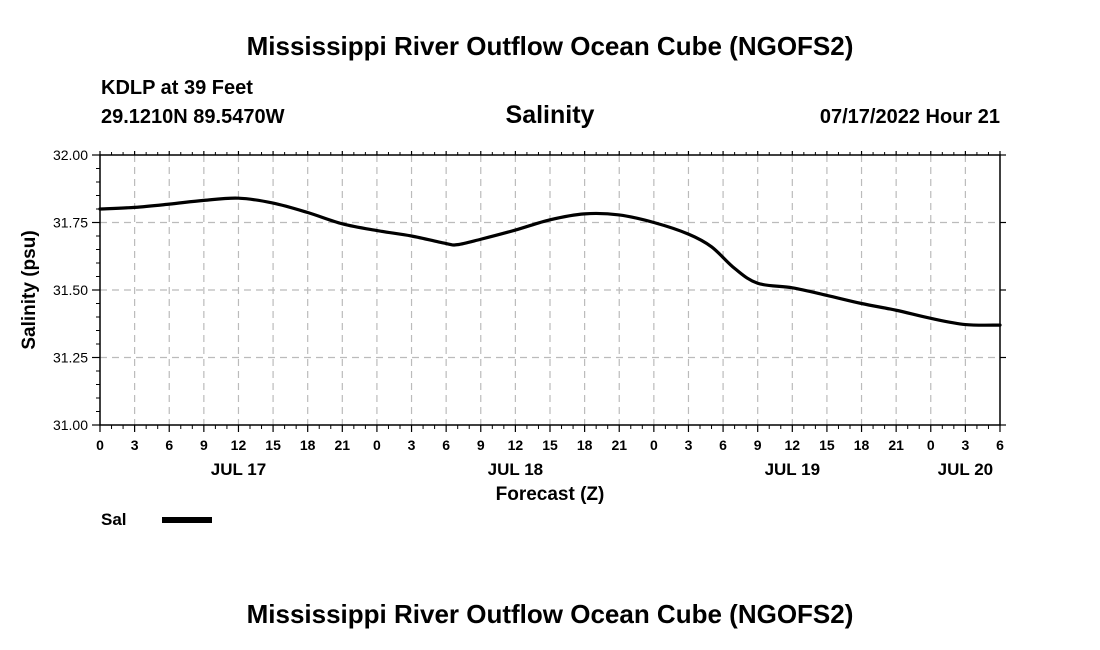  Describe the element at coordinates (515, 469) in the screenshot. I see `day-label: JUL 18` at that location.